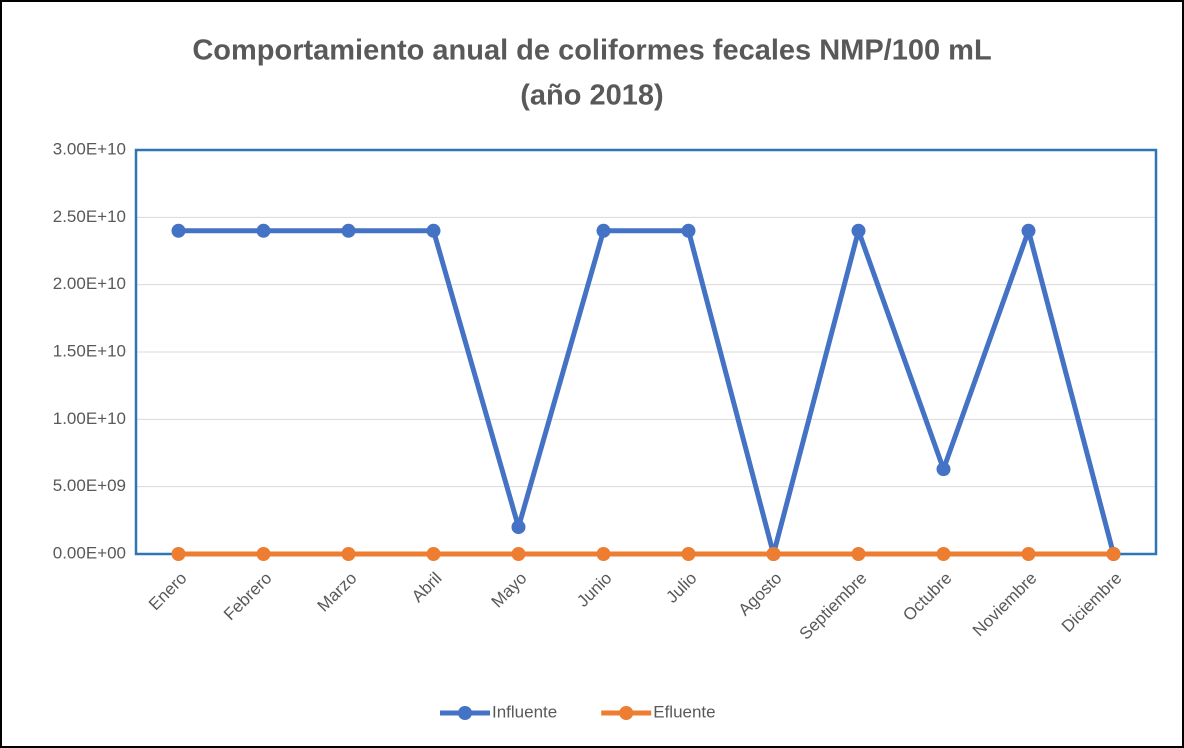 This screenshot has width=1184, height=748. I want to click on y-tick-label: 1.50E+10, so click(89, 350).